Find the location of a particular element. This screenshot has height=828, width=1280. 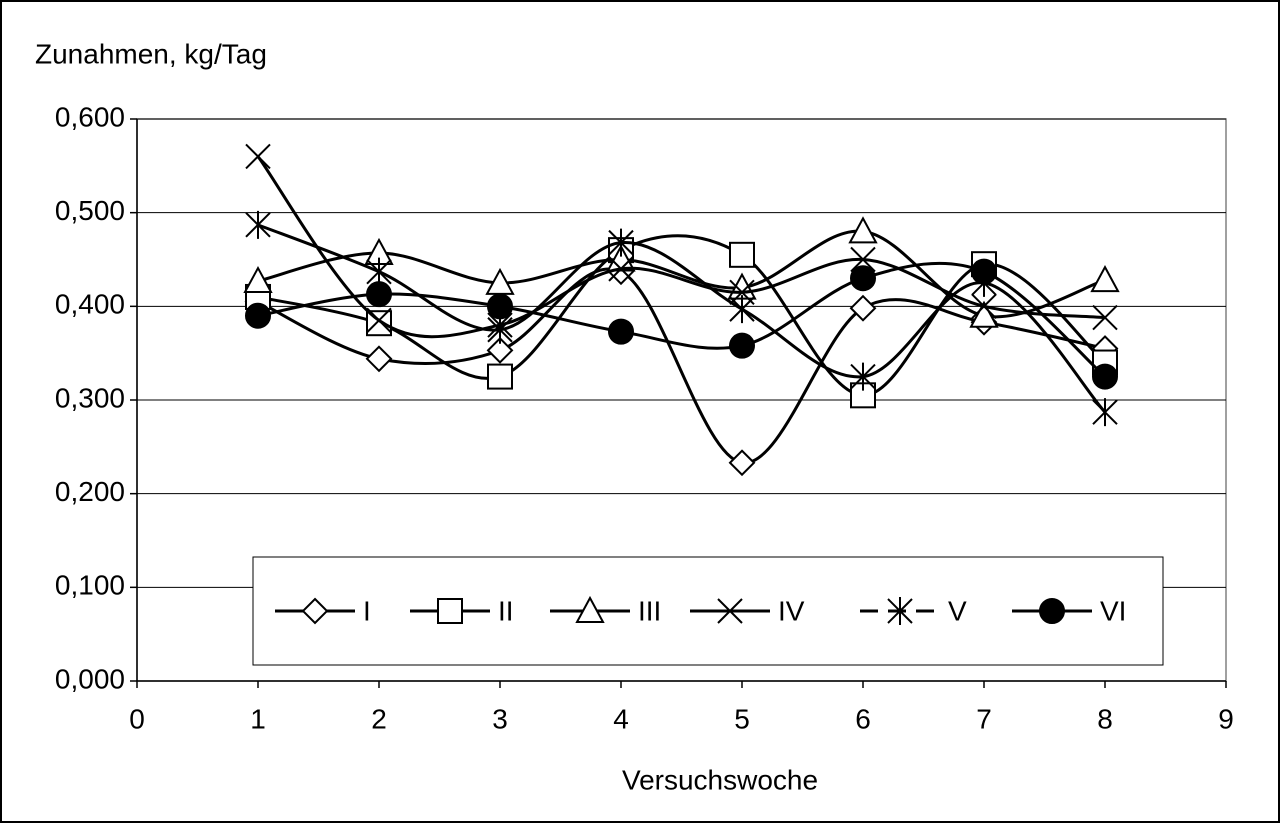

y-tick-label: 0,300 is located at coordinates (90, 397).